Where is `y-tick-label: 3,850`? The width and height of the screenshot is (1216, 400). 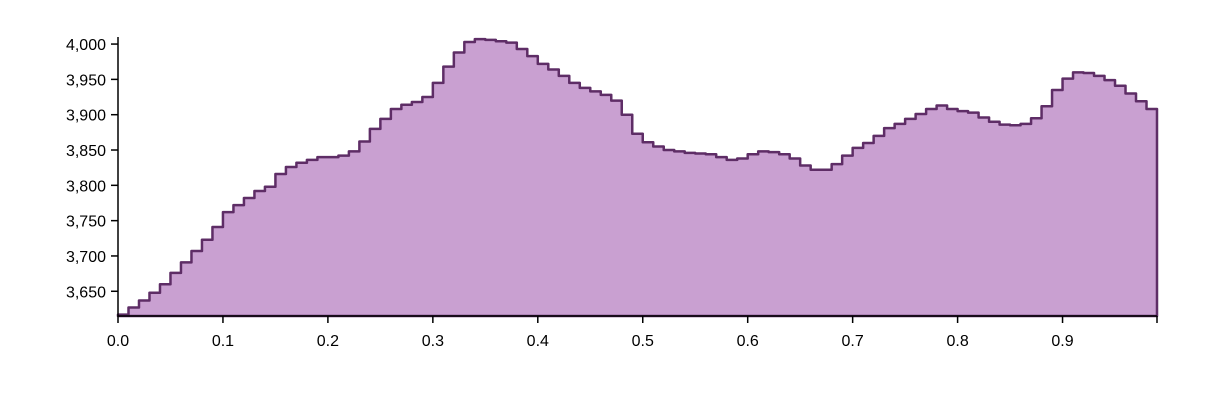
y-tick-label: 3,850 is located at coordinates (86, 151).